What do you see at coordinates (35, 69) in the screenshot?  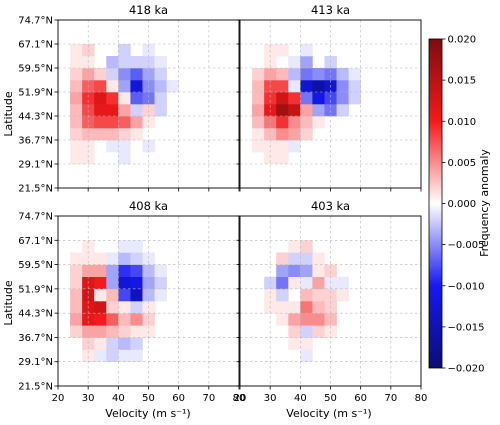 I see `y-tick-label: 59.5°N` at bounding box center [35, 69].